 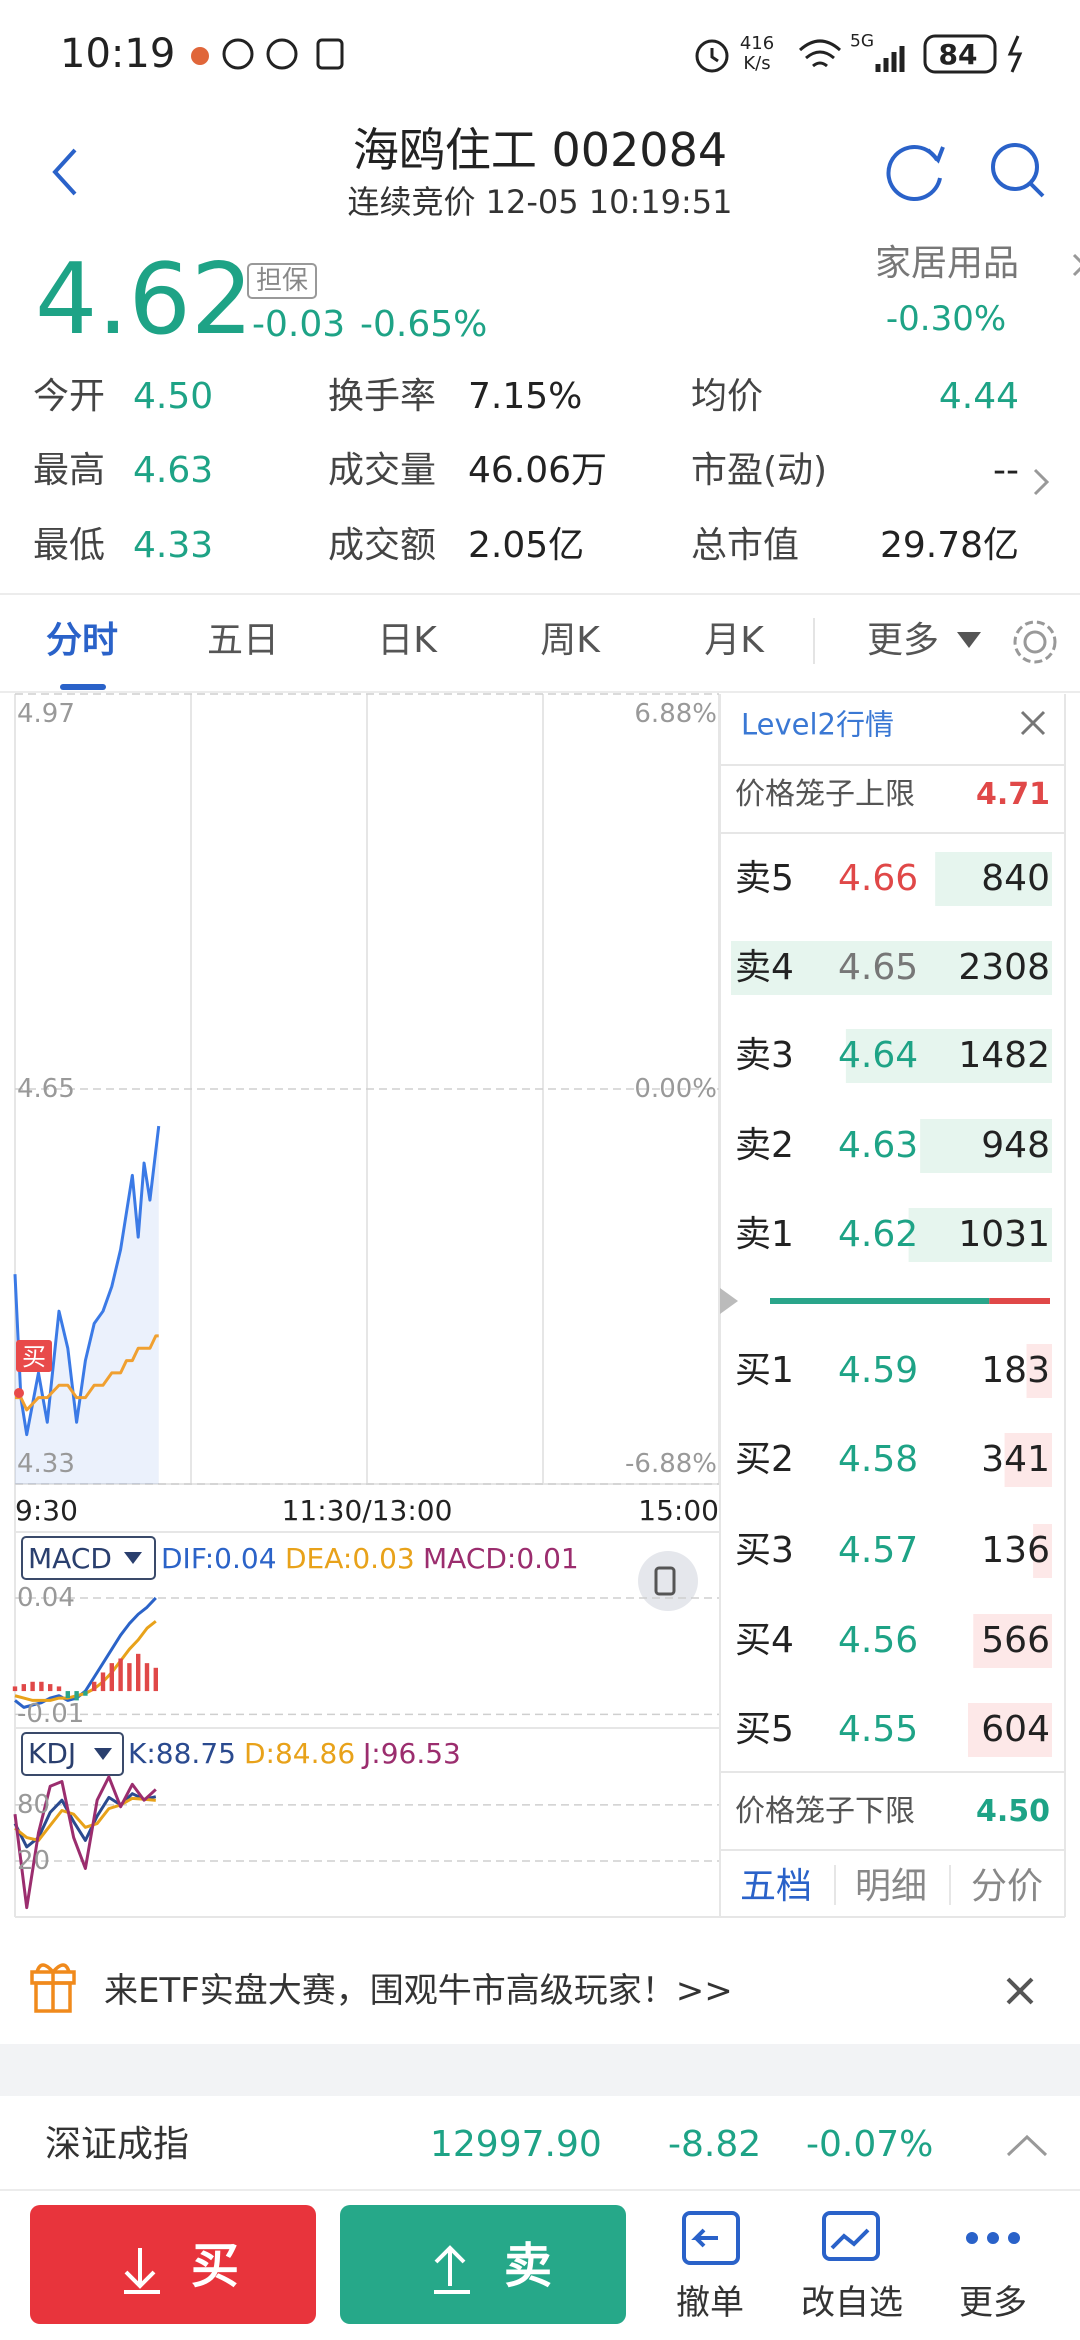 What do you see at coordinates (776, 1886) in the screenshot?
I see `panel-tab: 五档` at bounding box center [776, 1886].